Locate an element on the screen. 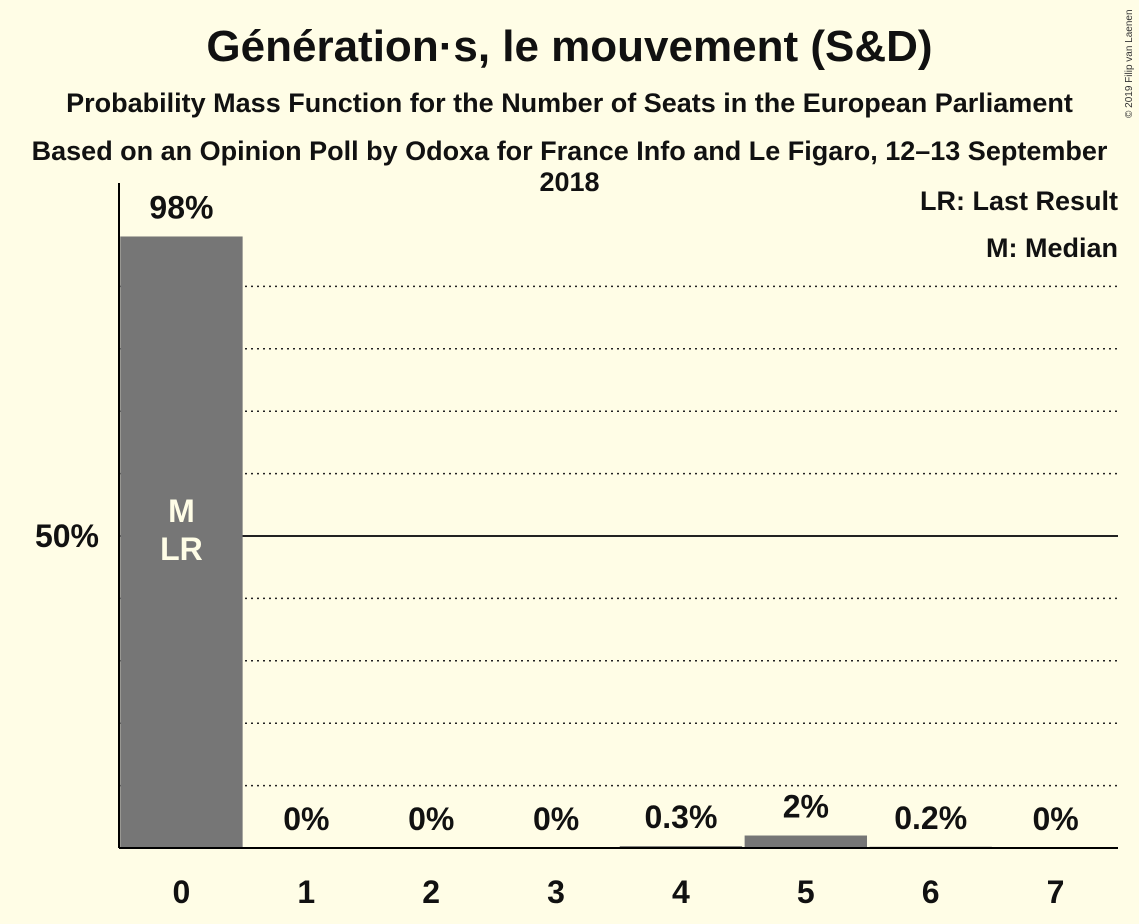 Image resolution: width=1139 pixels, height=924 pixels. y-tick-50: 50% is located at coordinates (67, 536).